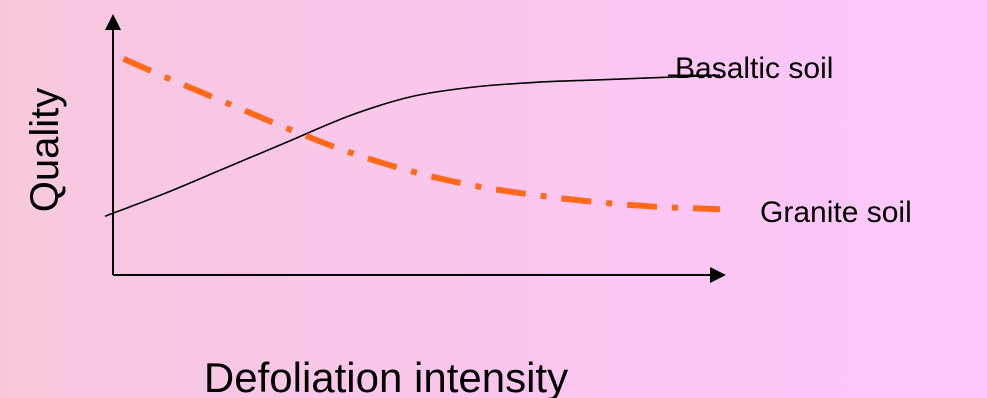  Describe the element at coordinates (386, 376) in the screenshot. I see `x-axis-label: Defoliation intensity` at that location.